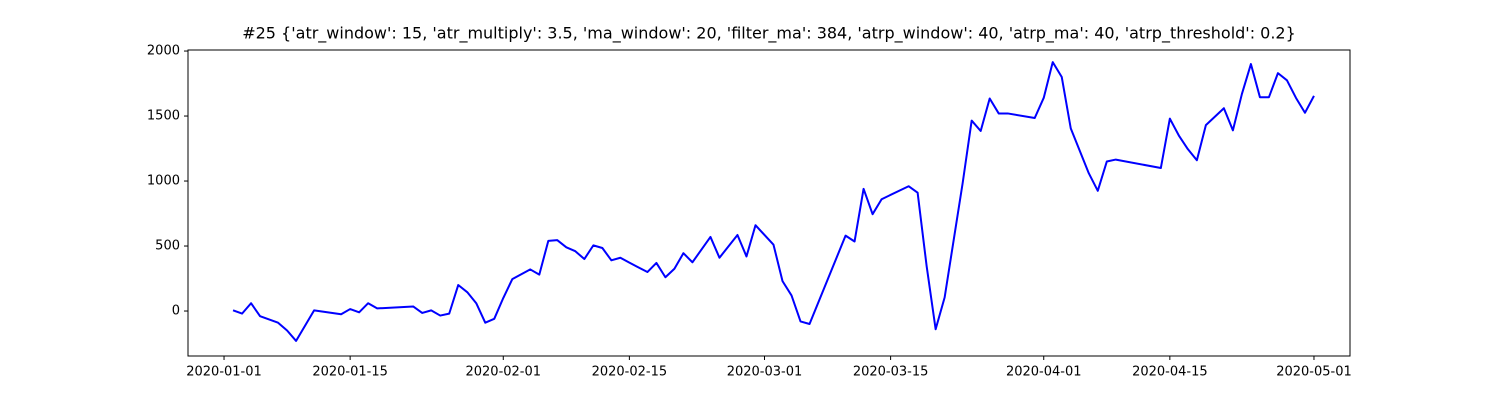 This screenshot has height=400, width=1500. Describe the element at coordinates (503, 372) in the screenshot. I see `x-tick-label: 2020-02-01` at that location.